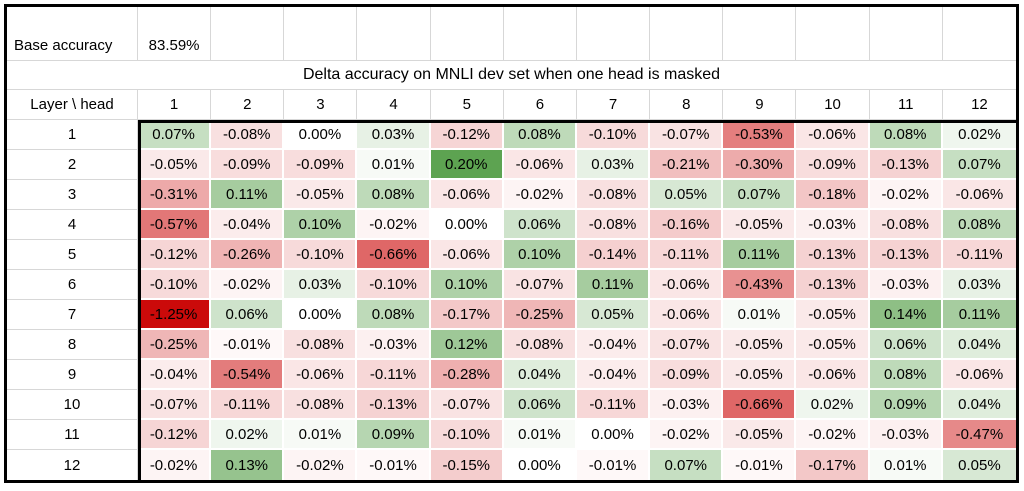 The width and height of the screenshot is (1024, 491). Describe the element at coordinates (467, 345) in the screenshot. I see `heatmap-cell: 0.12%` at that location.